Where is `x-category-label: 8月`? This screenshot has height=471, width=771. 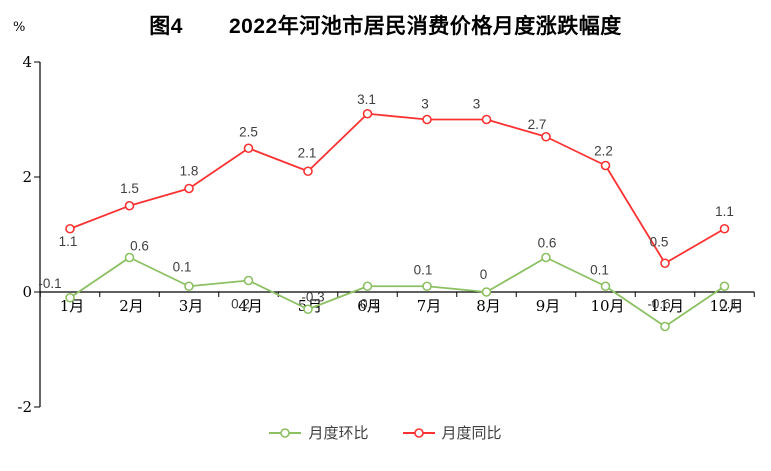 x-category-label: 8月 is located at coordinates (488, 306).